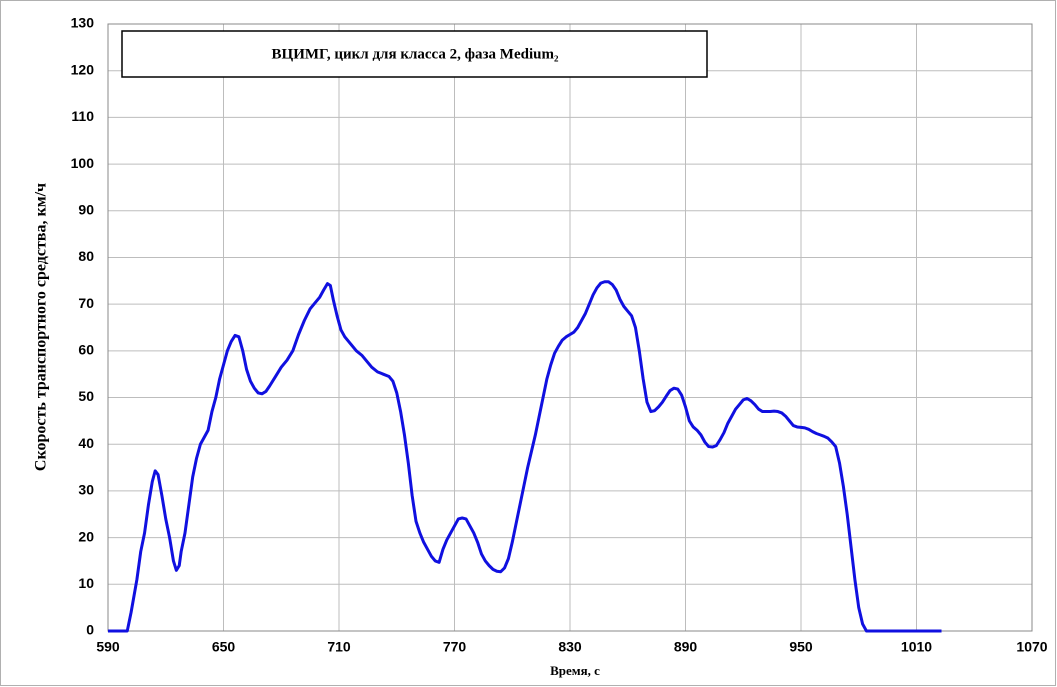  I want to click on y-tick-label: 100, so click(83, 163).